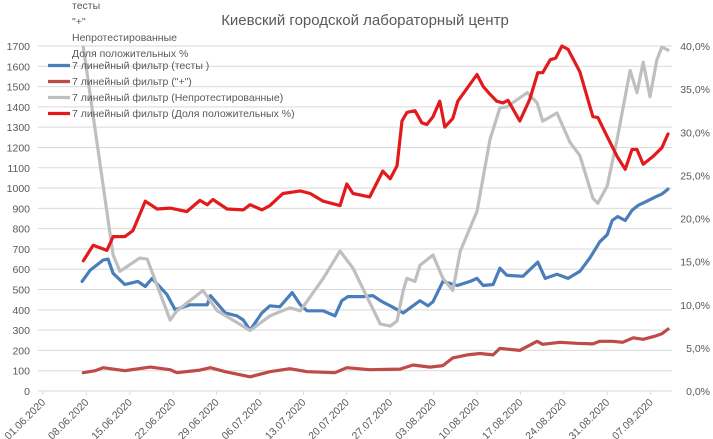 The image size is (713, 439). I want to click on x-tick-label: 24.08.2020, so click(546, 418).